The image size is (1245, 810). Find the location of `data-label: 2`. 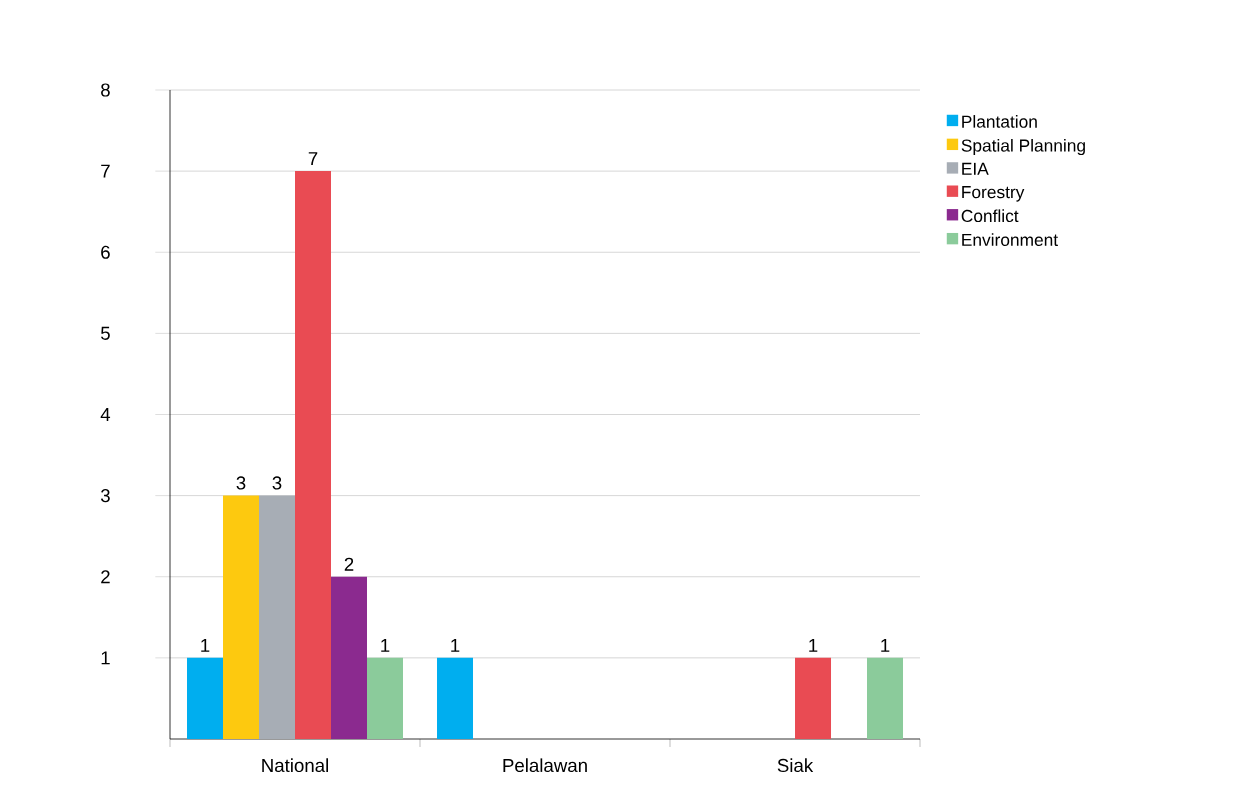

data-label: 2 is located at coordinates (349, 564).